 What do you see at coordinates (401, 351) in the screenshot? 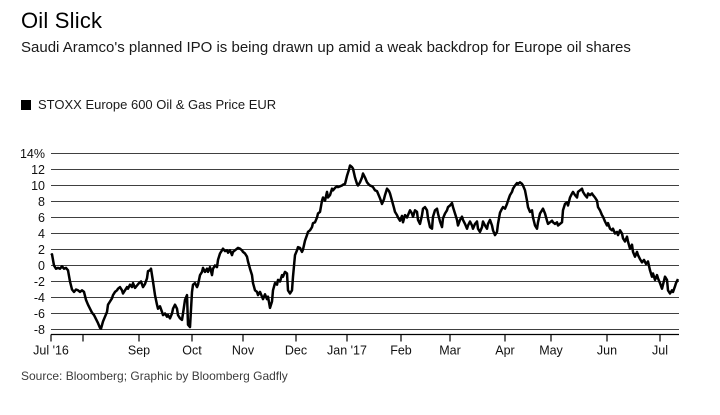
I see `x-axis-tick-label: Feb` at bounding box center [401, 351].